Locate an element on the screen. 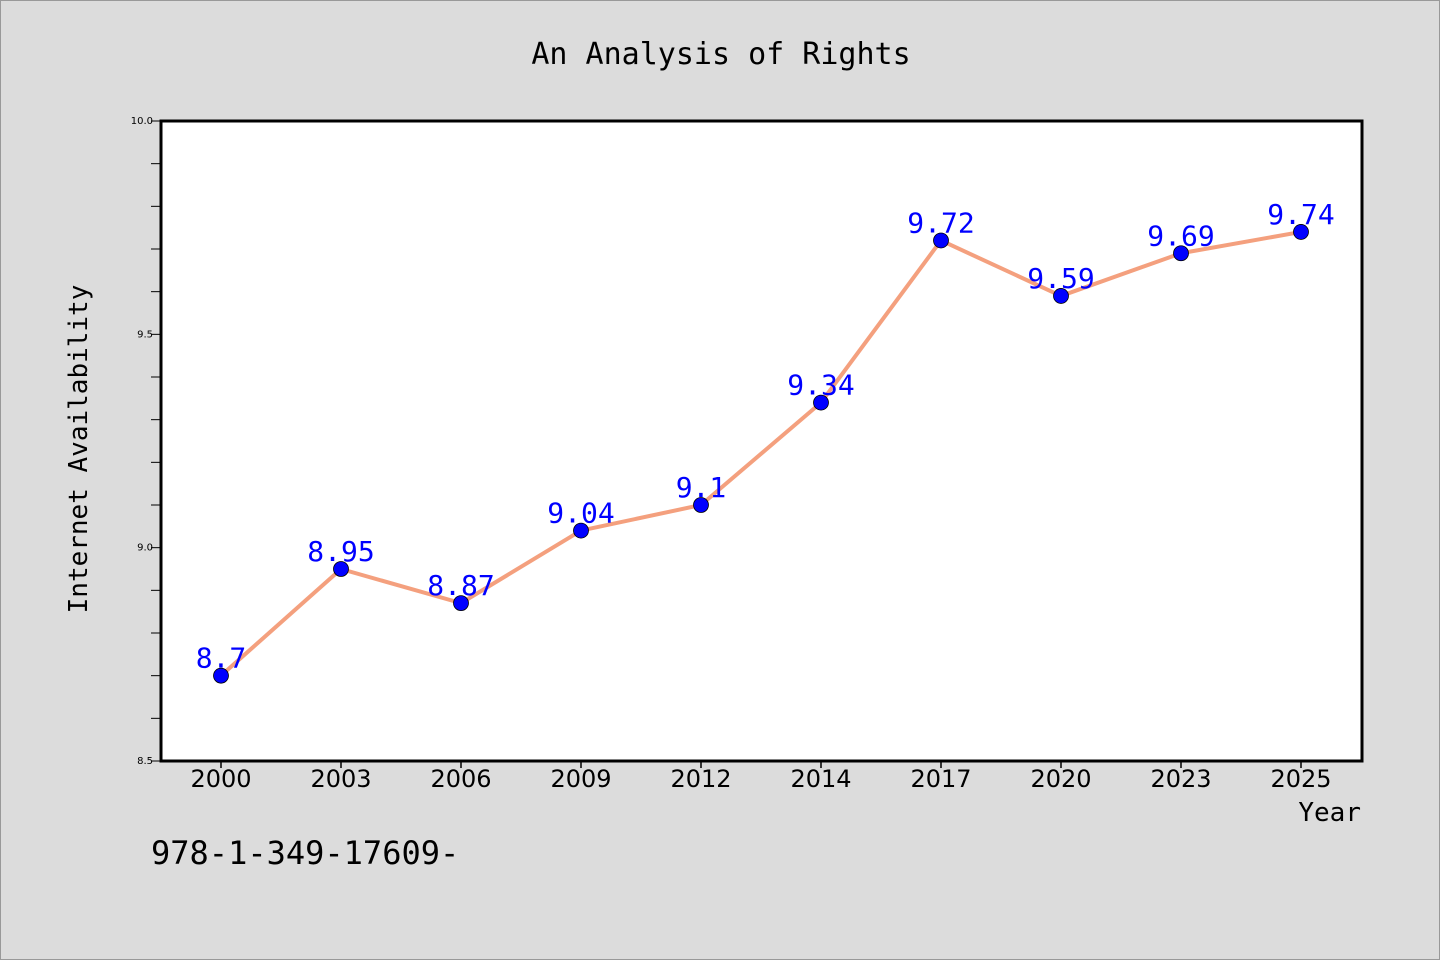 The image size is (1440, 961). isbn-text: 978-1-349-17609- is located at coordinates (305, 853).